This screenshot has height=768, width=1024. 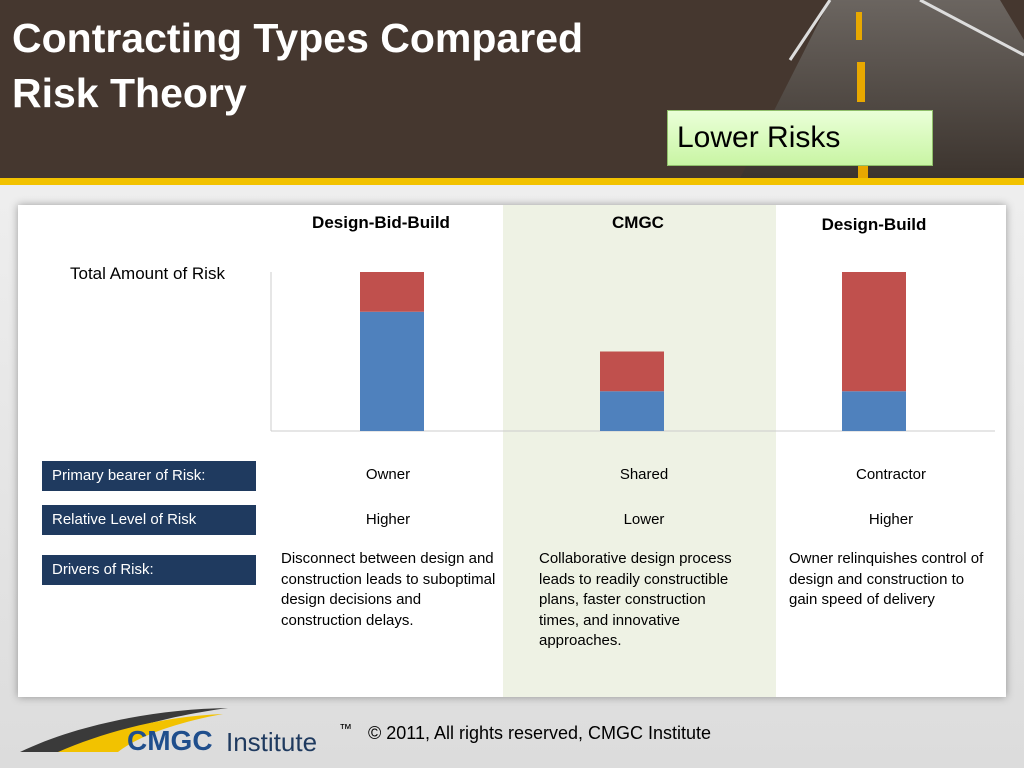 I want to click on cell: Lower, so click(x=644, y=519).